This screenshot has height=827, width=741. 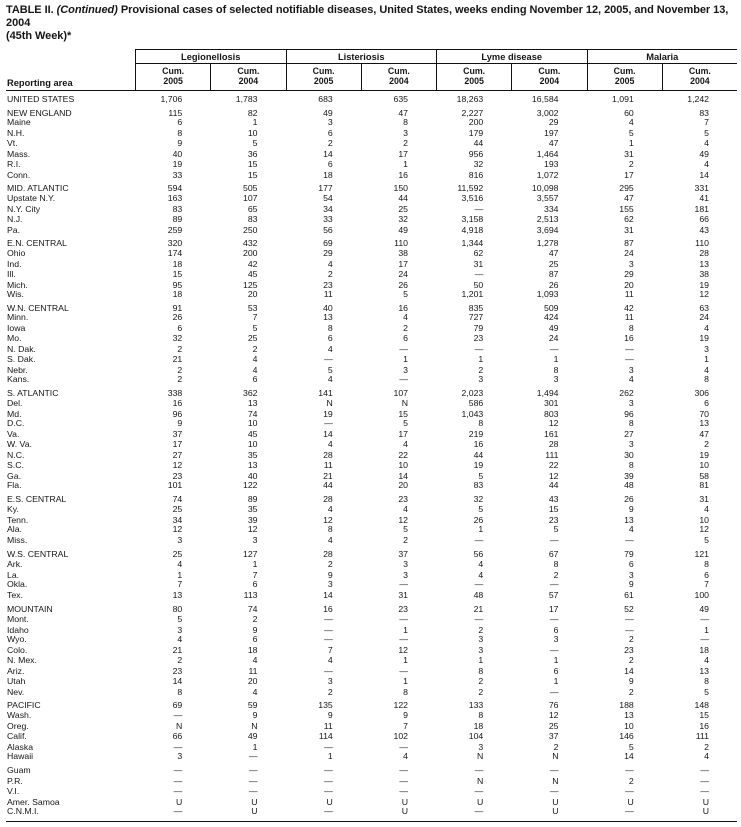 What do you see at coordinates (371, 338) in the screenshot?
I see `table-row: Mo. 32 25 6 6 23 24 16 19` at bounding box center [371, 338].